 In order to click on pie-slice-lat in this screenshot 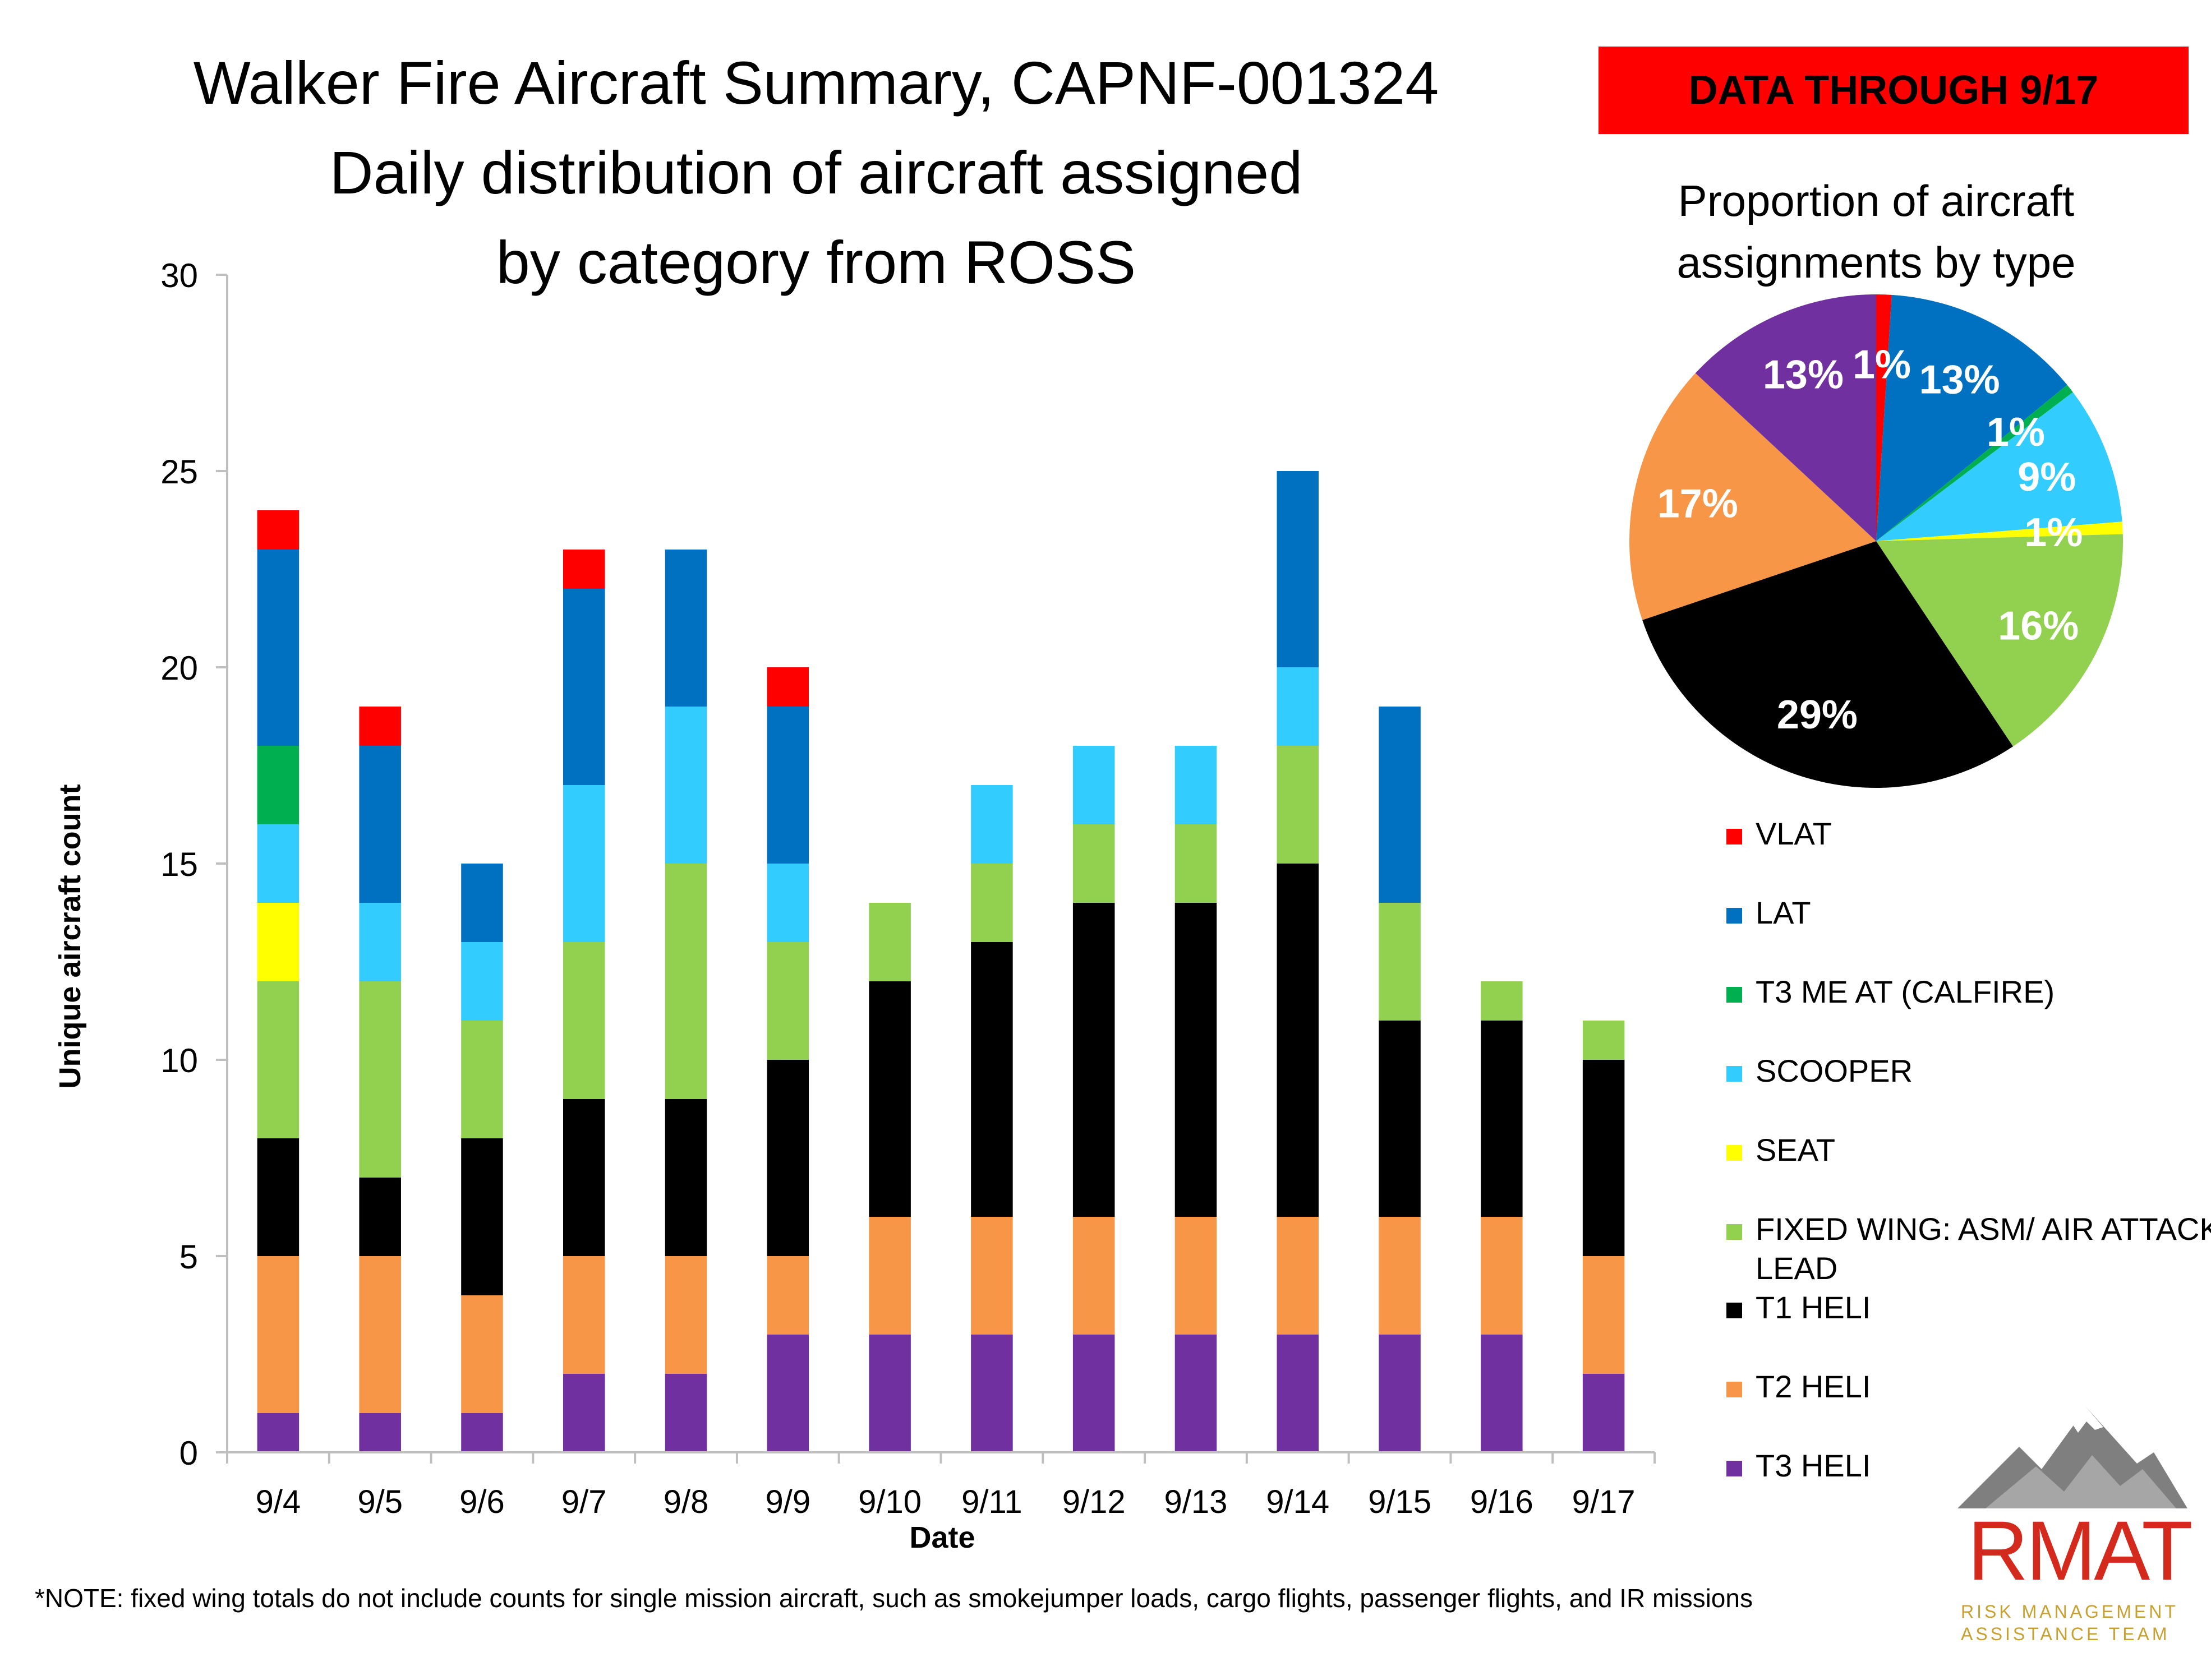, I will do `click(1971, 417)`.